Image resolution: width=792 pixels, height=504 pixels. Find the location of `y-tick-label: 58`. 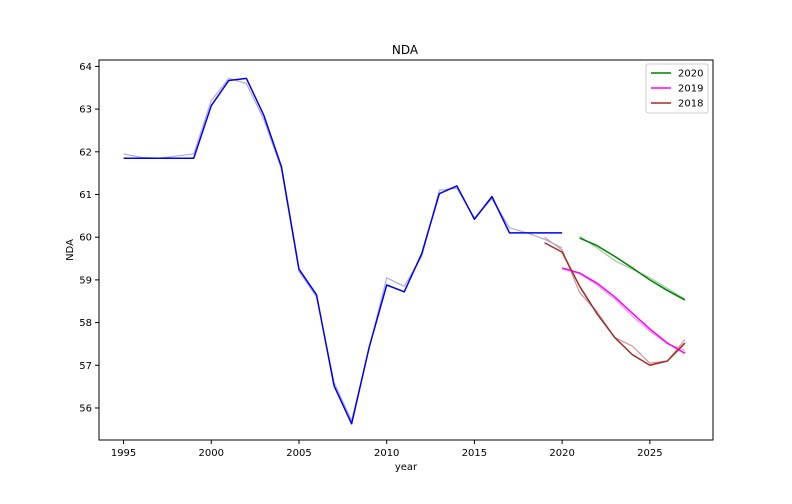

y-tick-label: 58 is located at coordinates (85, 323).